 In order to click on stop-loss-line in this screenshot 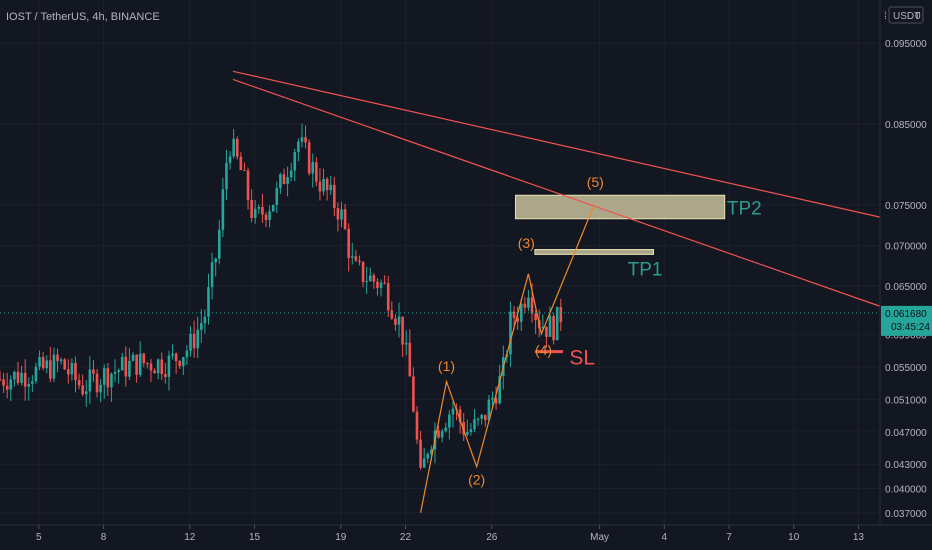, I will do `click(548, 352)`.